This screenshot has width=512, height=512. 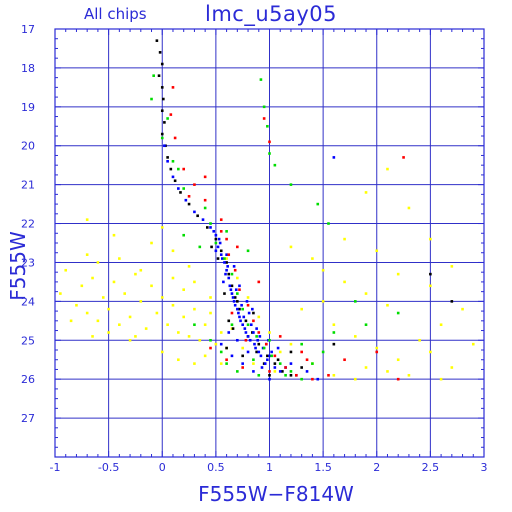 What do you see at coordinates (28, 379) in the screenshot?
I see `y-tick-label: 26` at bounding box center [28, 379].